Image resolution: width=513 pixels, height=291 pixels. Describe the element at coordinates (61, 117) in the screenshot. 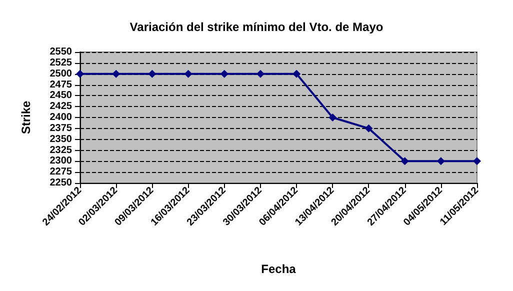

I see `y-tick-label: 2400` at that location.